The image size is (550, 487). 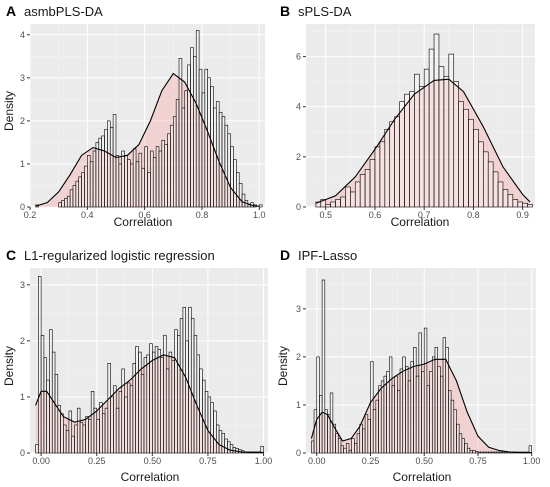 I want to click on y-tick-label: 1, so click(x=298, y=405).